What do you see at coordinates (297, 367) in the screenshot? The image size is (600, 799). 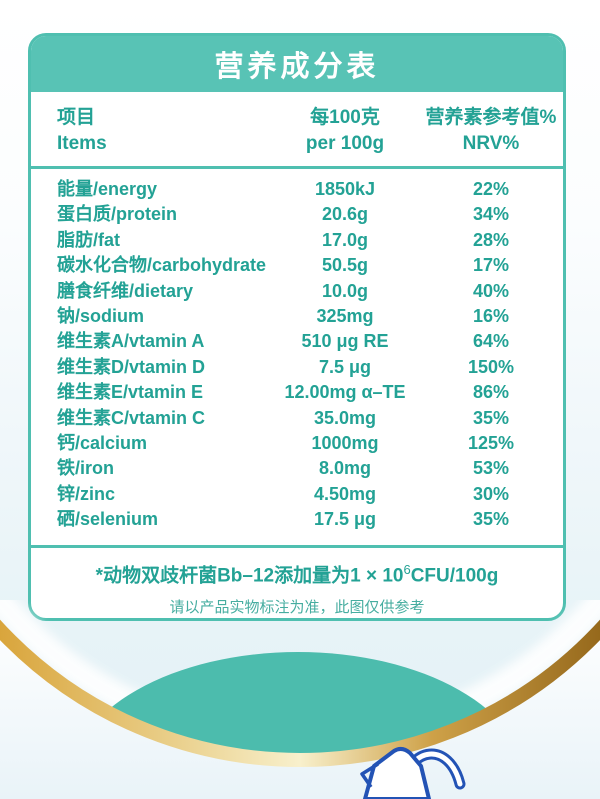 I see `table-row: 维生素D/vtamin D 7.5 μg 150%` at bounding box center [297, 367].